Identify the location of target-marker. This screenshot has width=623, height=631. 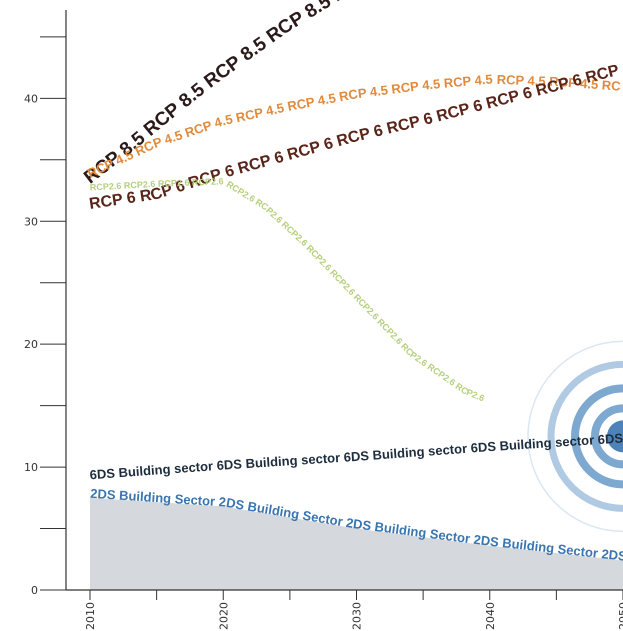
(575, 436).